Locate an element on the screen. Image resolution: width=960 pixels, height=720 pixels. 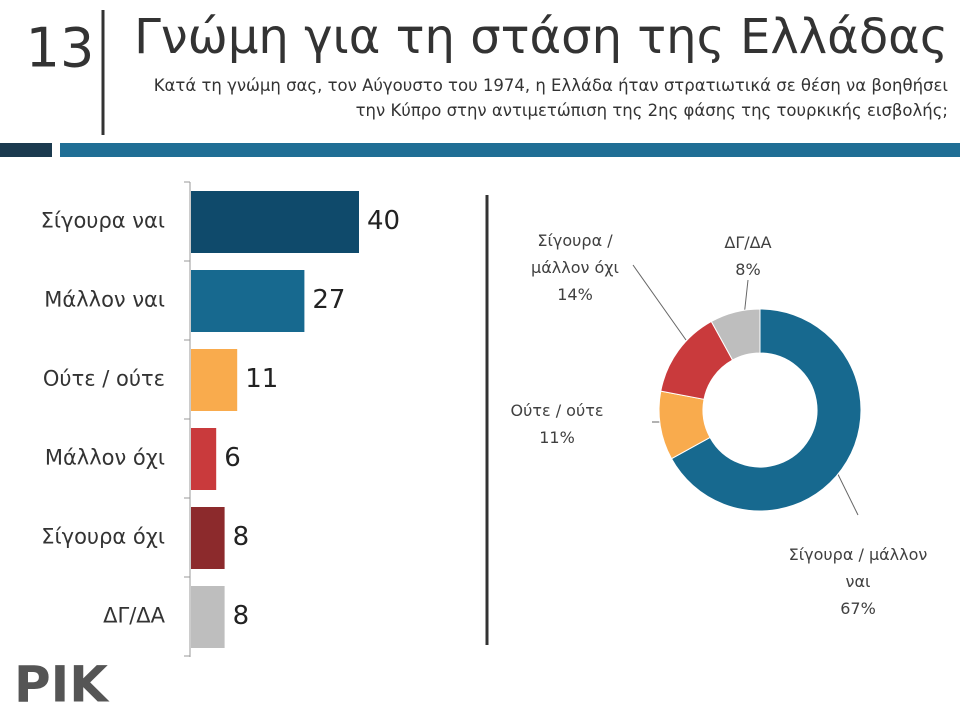
slice-value-label: 67% is located at coordinates (858, 608).